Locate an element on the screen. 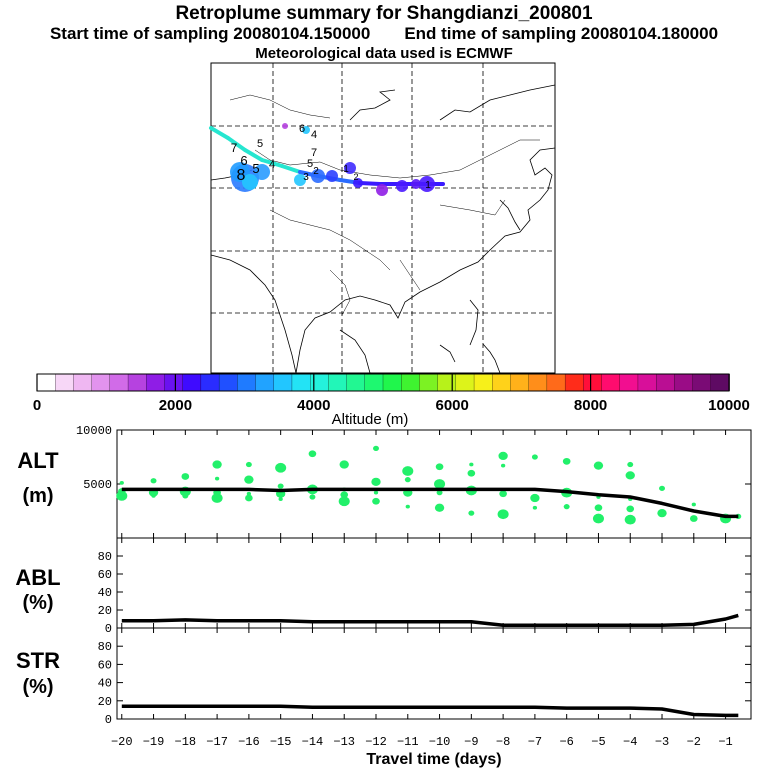  str-line is located at coordinates (430, 711).